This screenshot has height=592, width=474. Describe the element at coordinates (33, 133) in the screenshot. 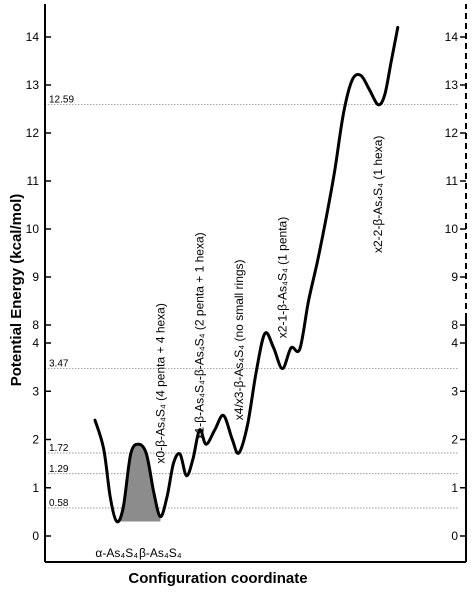

I see `y-tick-label-left: 12` at that location.